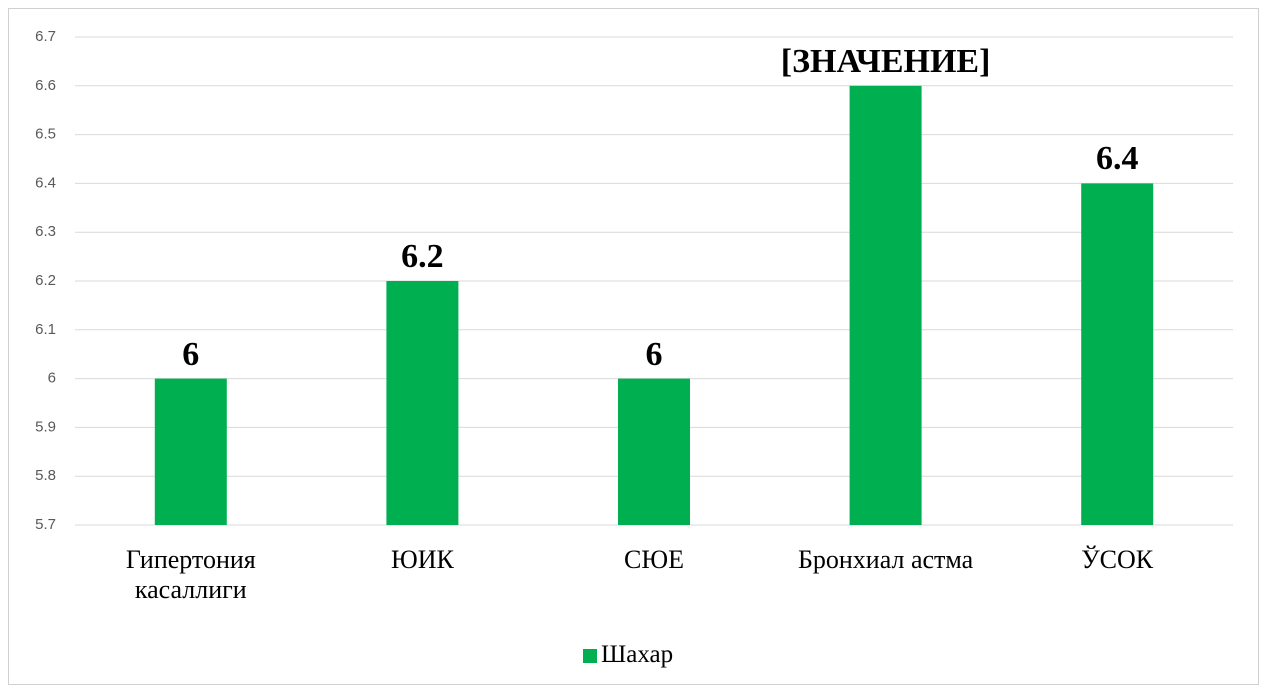 The image size is (1267, 691). What do you see at coordinates (45, 134) in the screenshot?
I see `y-tick-label: 6.5` at bounding box center [45, 134].